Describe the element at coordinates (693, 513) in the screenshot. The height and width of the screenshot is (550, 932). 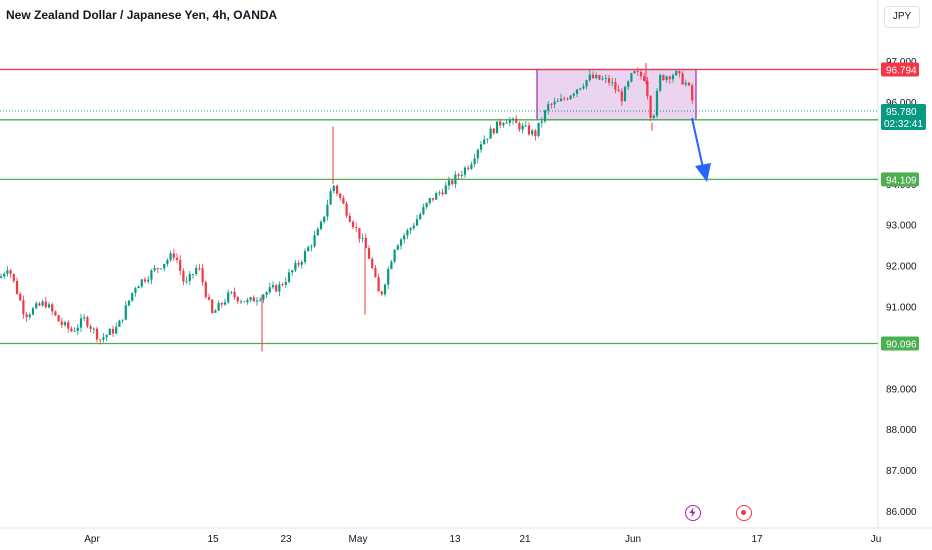
I see `flash-icon` at that location.